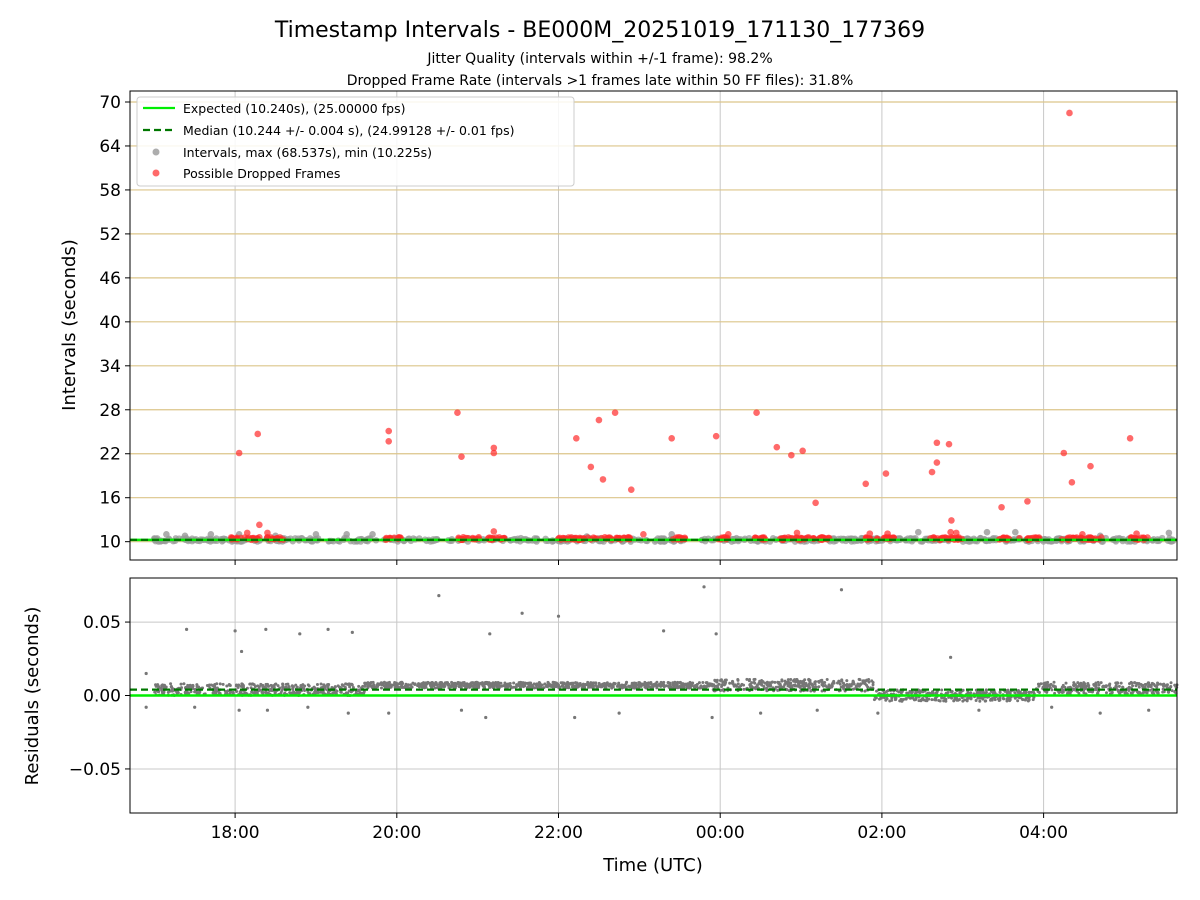  Describe the element at coordinates (110, 367) in the screenshot. I see `top-ytick-label-4: 34` at that location.